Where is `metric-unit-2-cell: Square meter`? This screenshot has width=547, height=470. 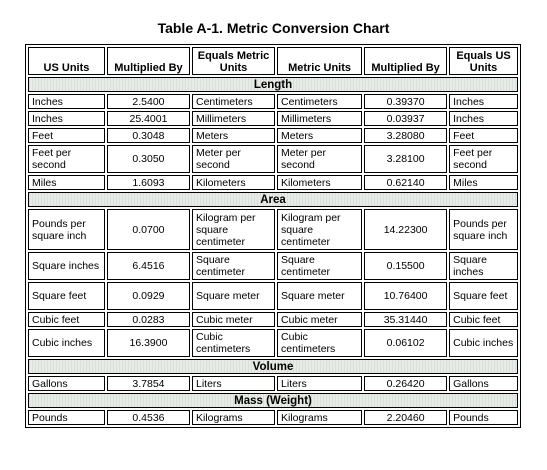
metric-unit-2-cell: Square meter is located at coordinates (320, 296).